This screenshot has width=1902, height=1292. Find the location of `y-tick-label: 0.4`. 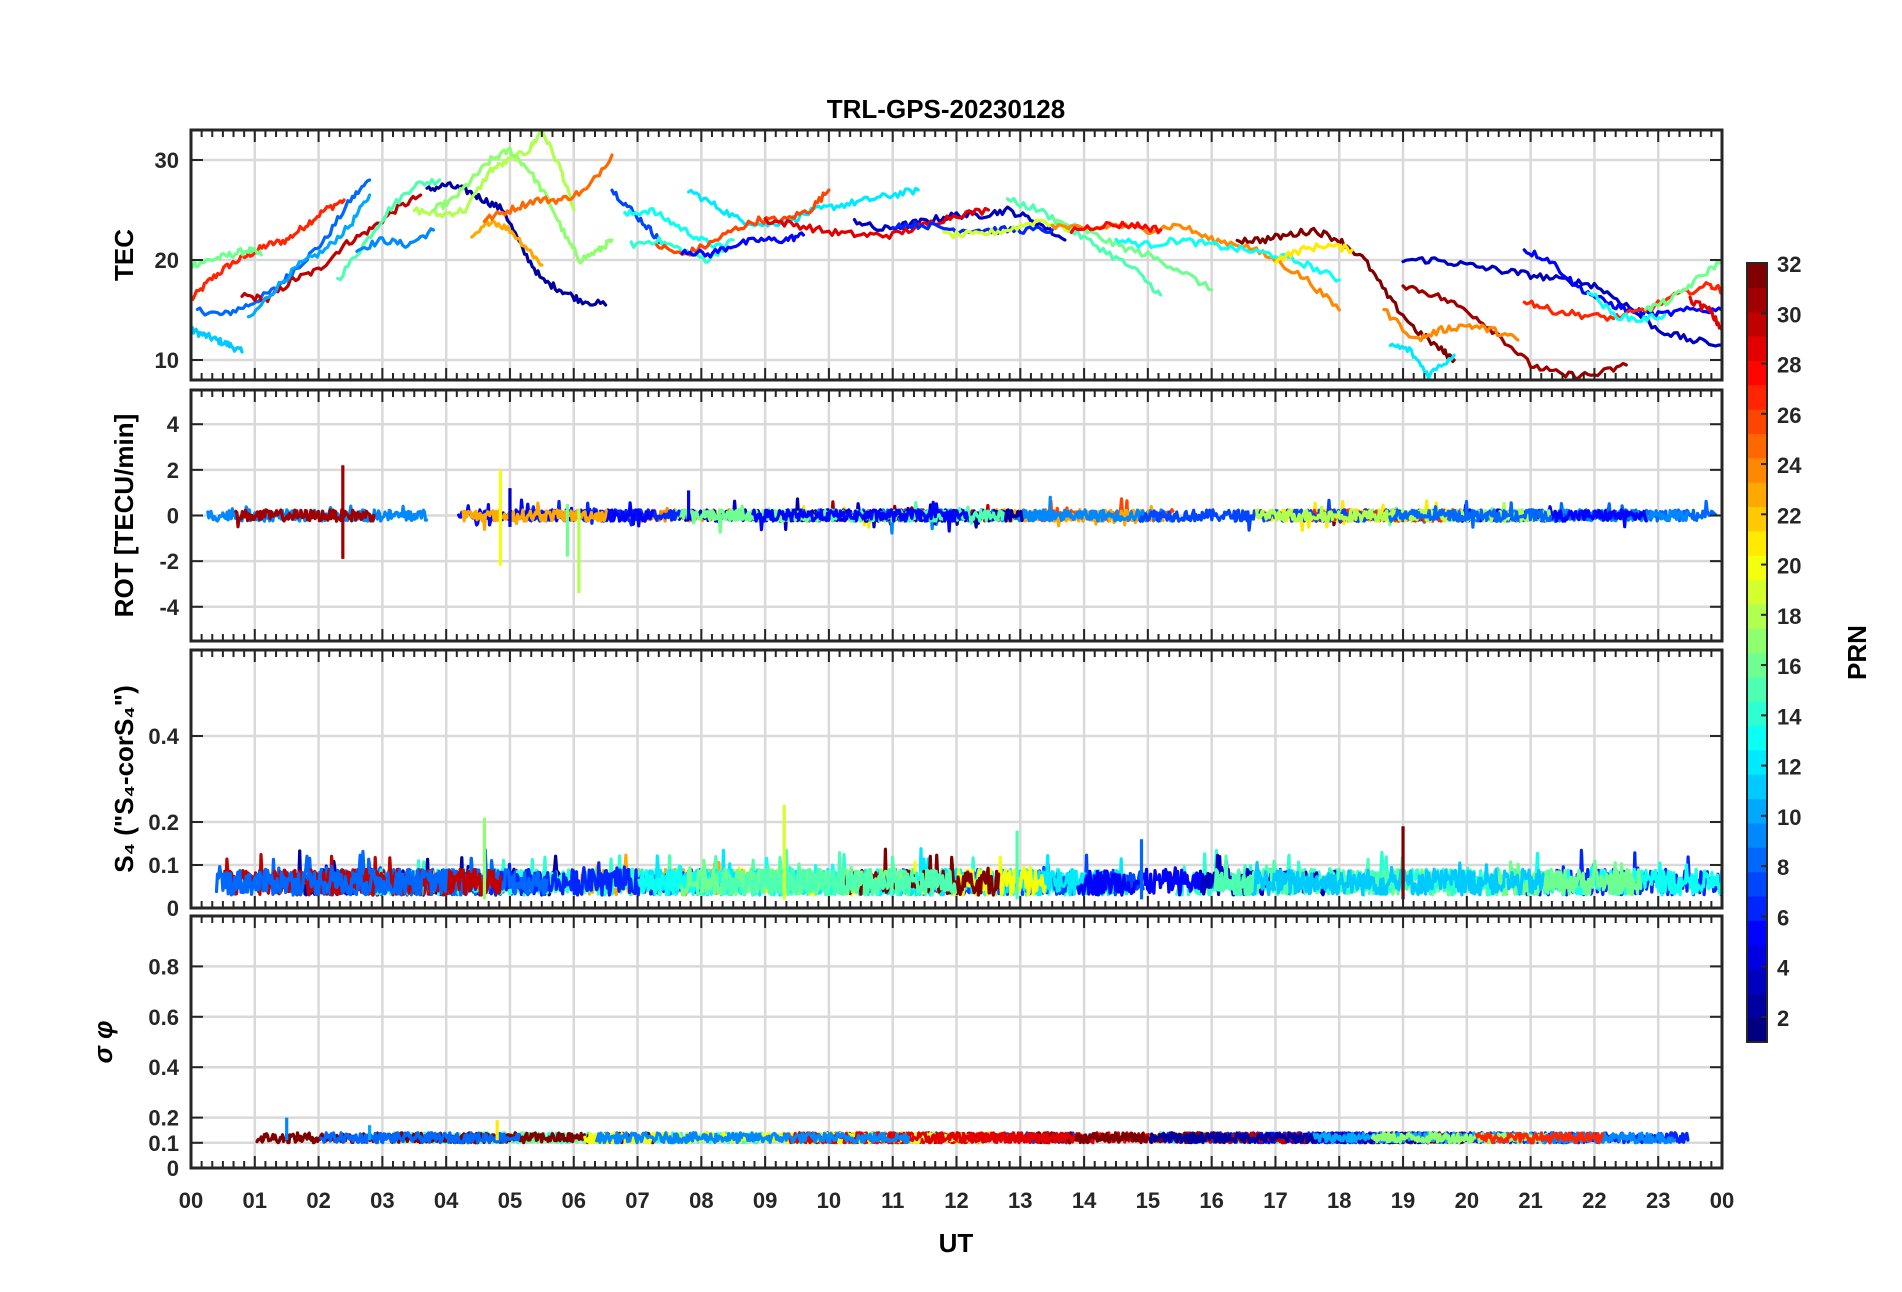

y-tick-label: 0.4 is located at coordinates (163, 736).